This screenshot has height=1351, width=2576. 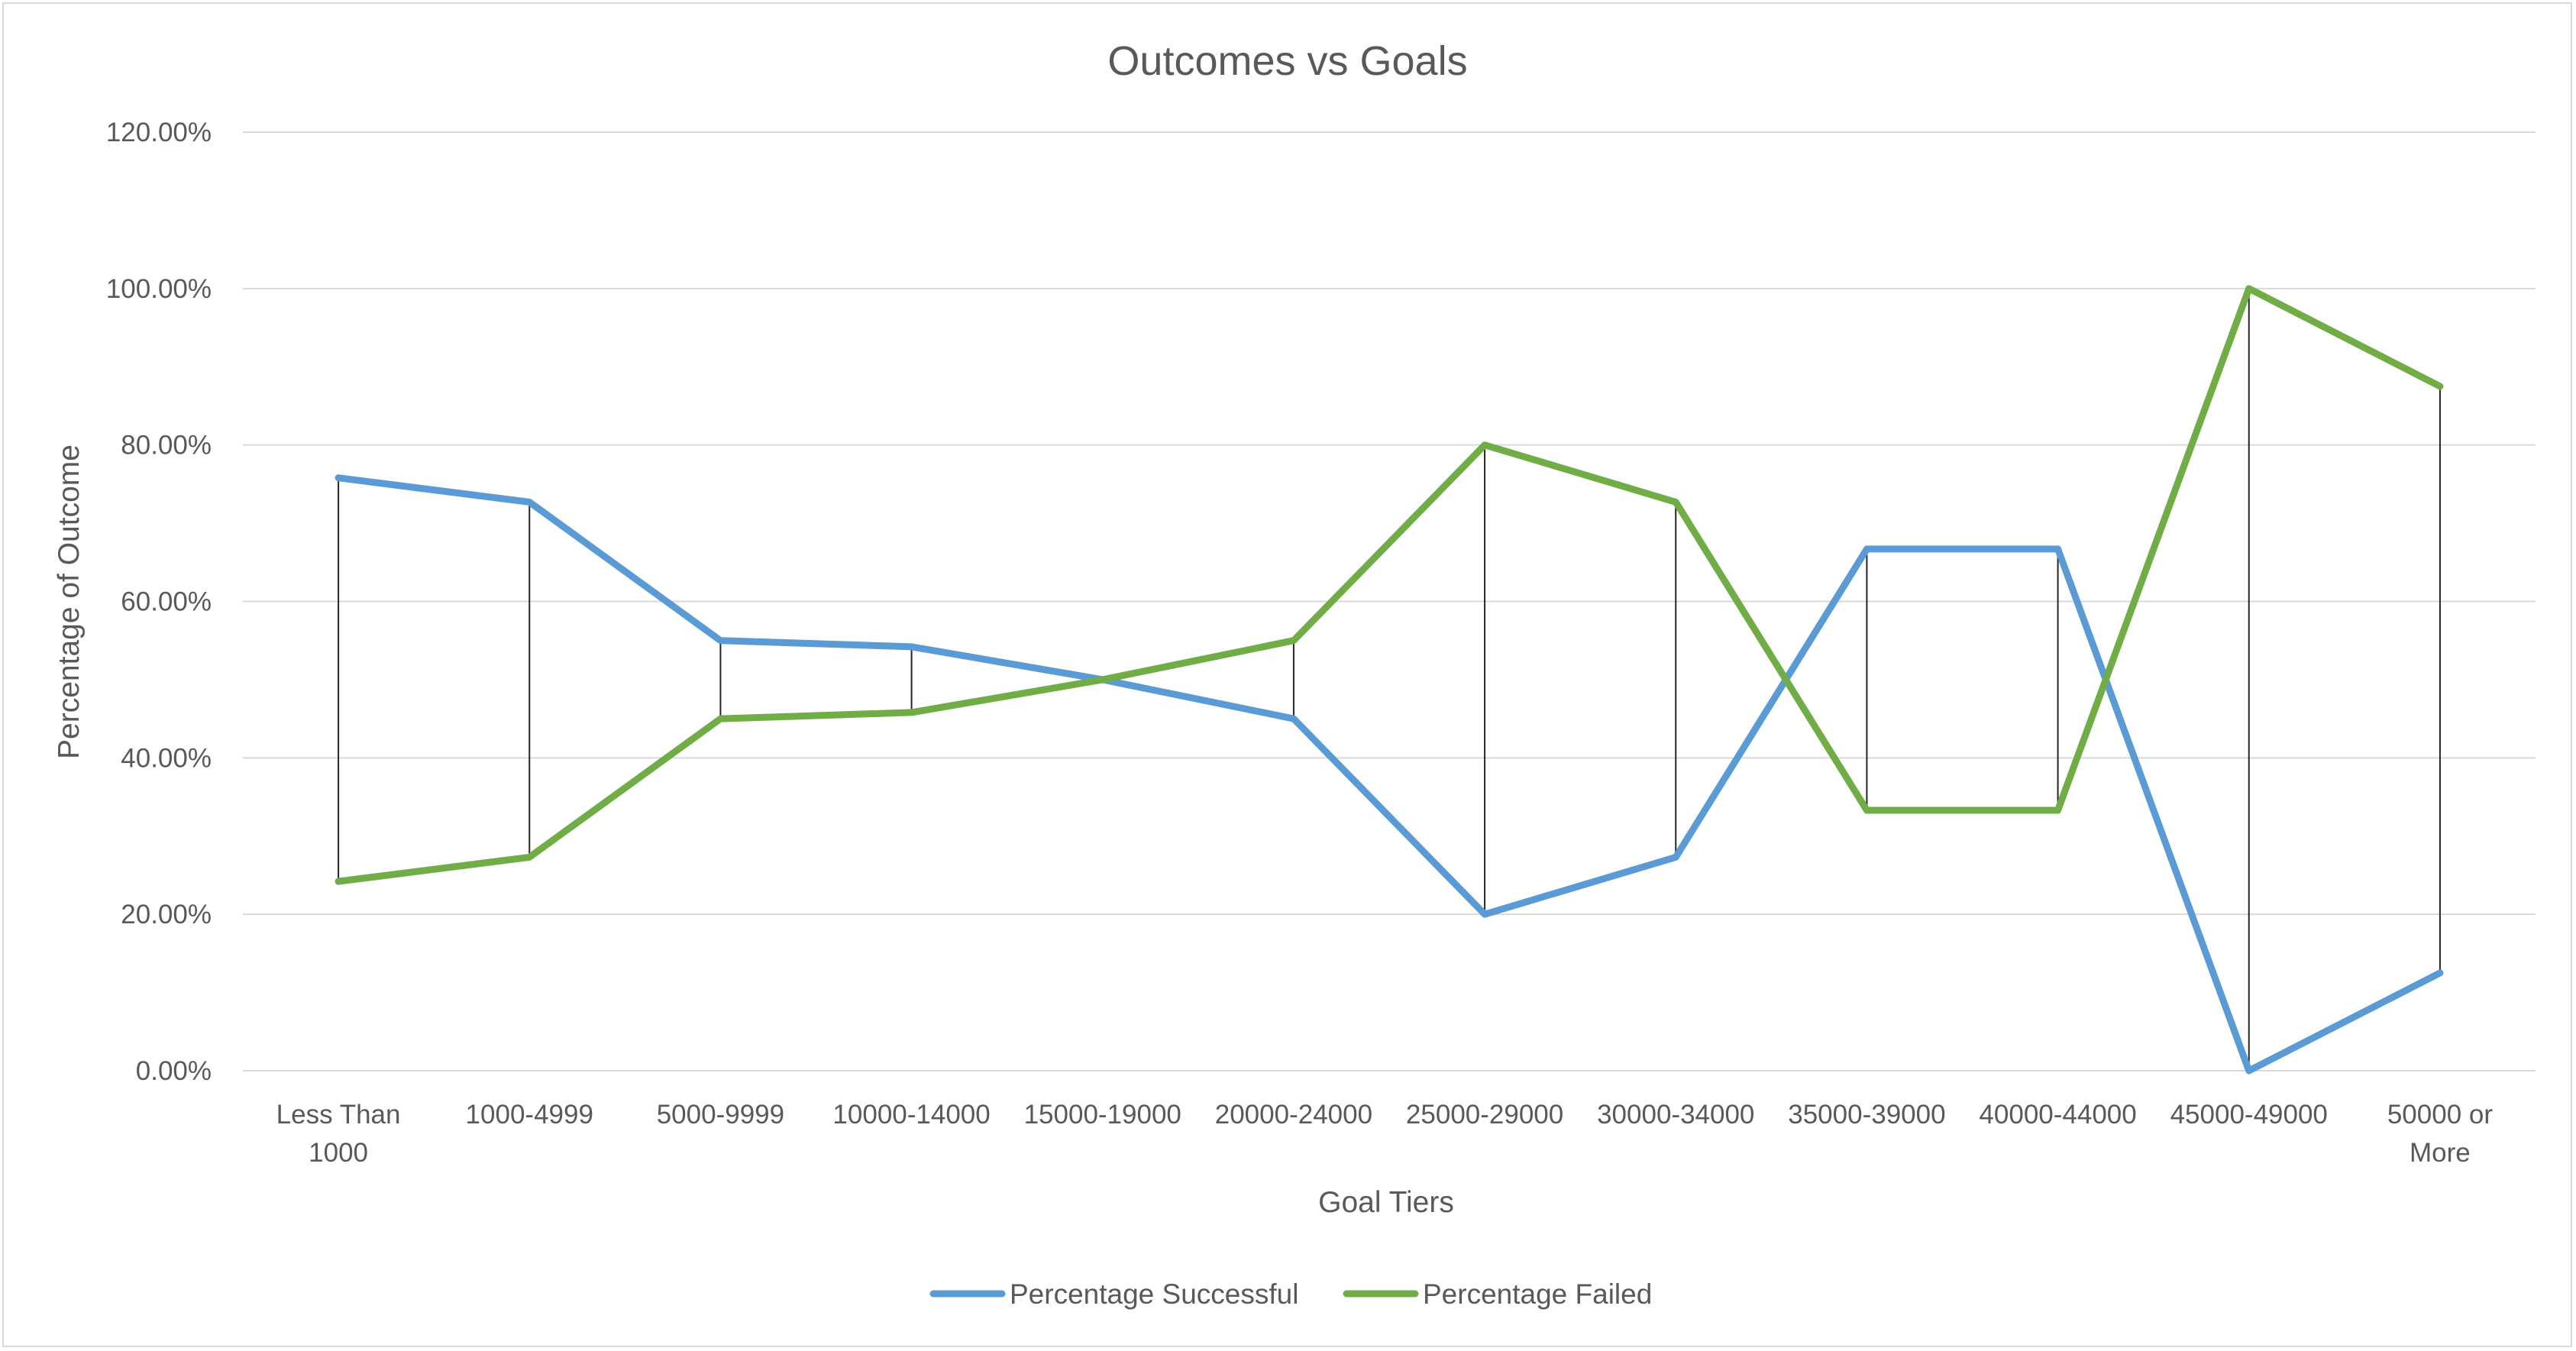 I want to click on x-tick-label: 25000-29000, so click(x=1484, y=1115).